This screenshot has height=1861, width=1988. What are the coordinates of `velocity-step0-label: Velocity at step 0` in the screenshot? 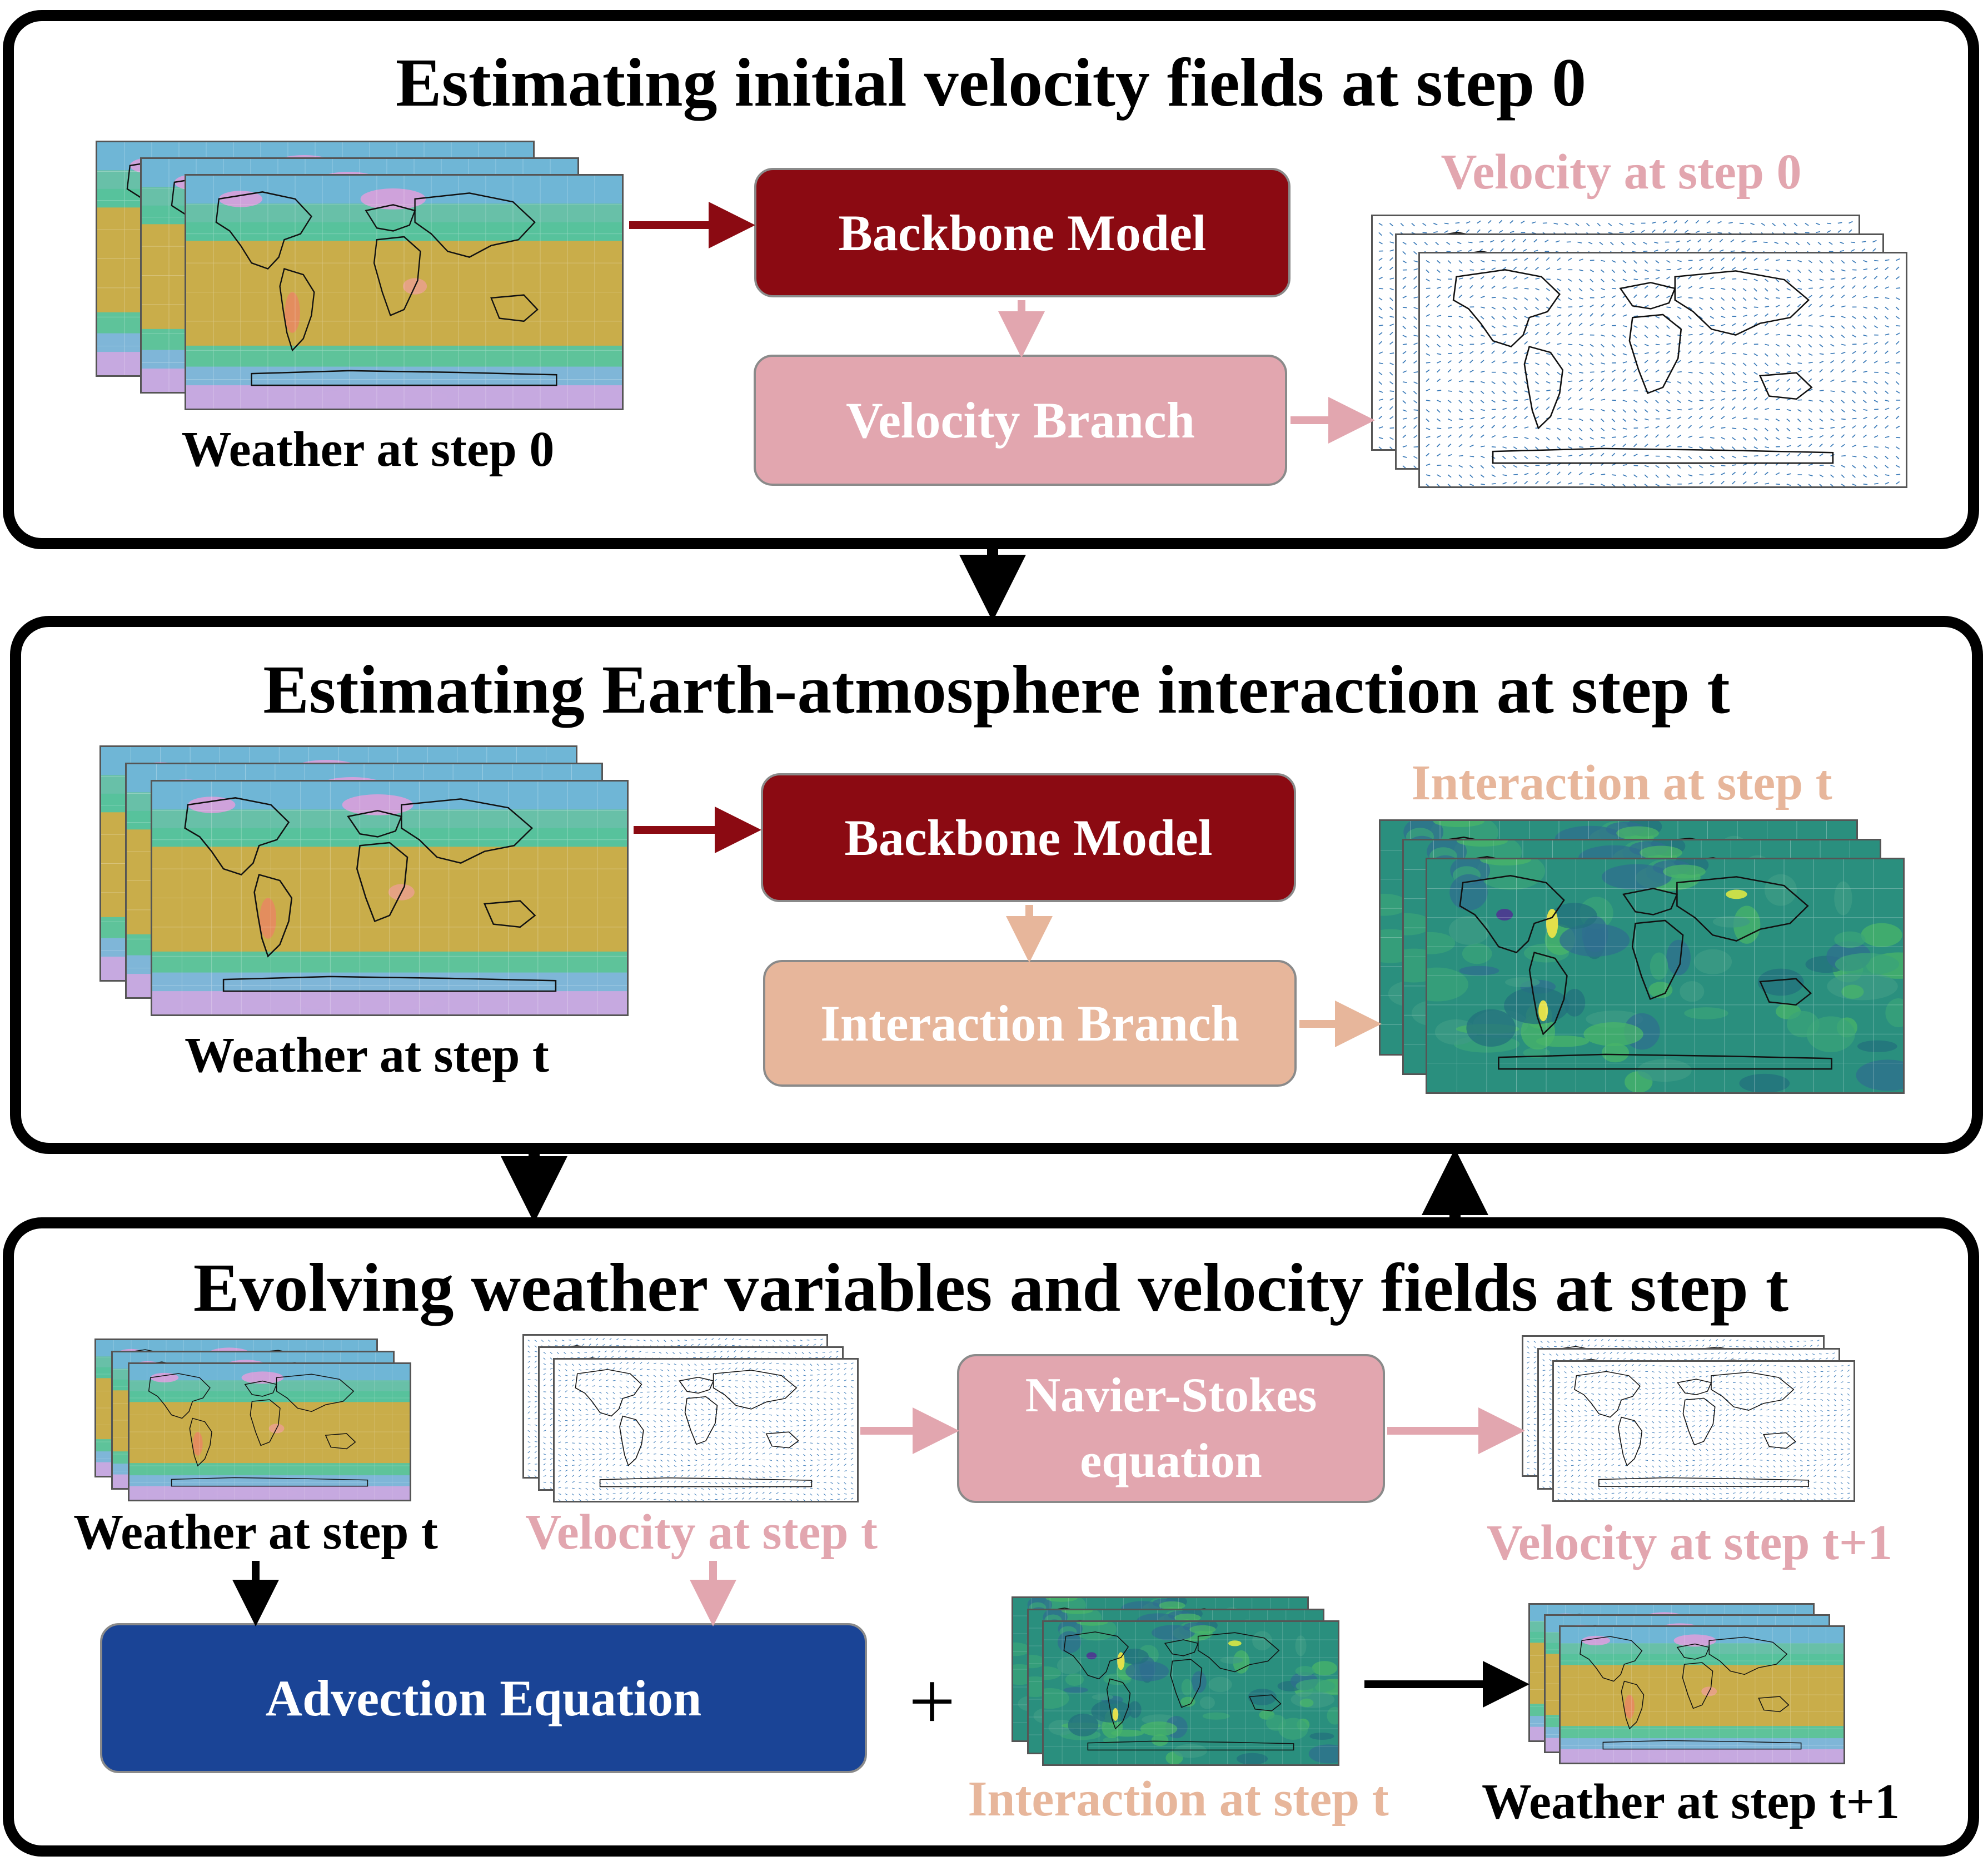 It's located at (1621, 173).